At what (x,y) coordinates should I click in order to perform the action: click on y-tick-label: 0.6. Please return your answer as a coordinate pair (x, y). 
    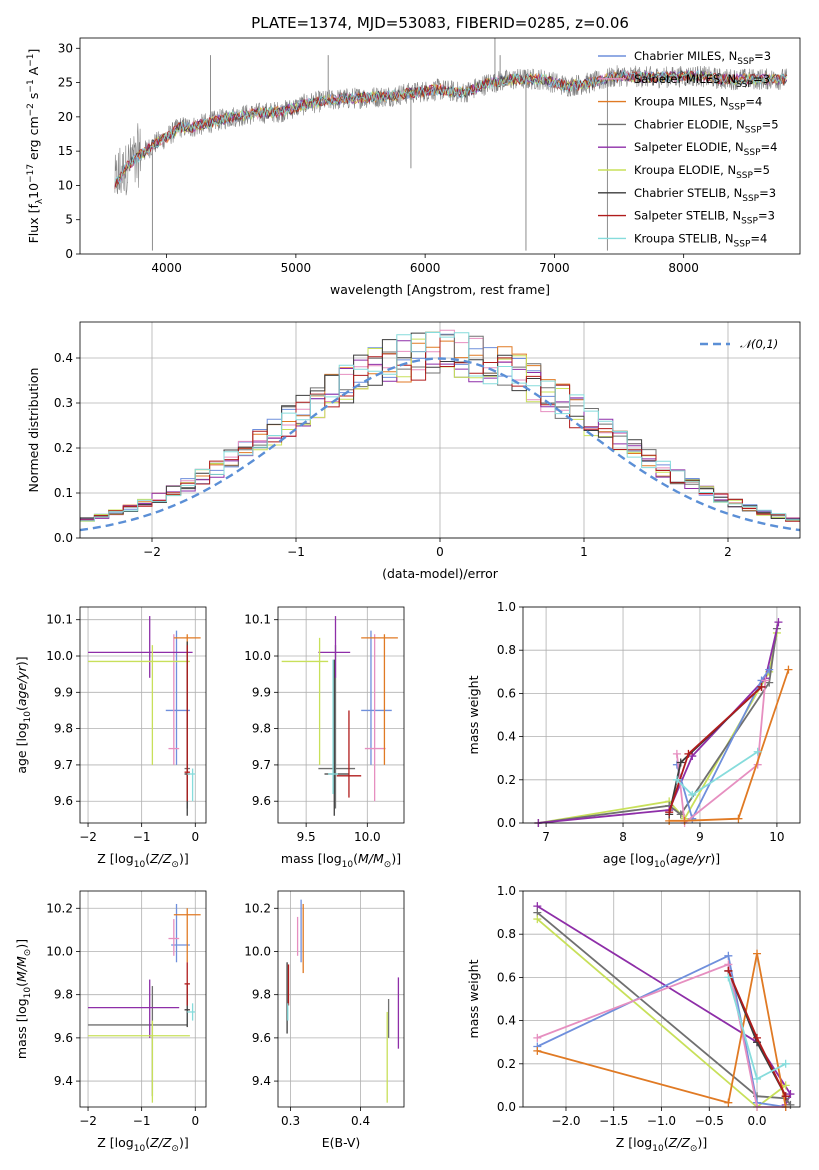
    Looking at the image, I should click on (506, 693).